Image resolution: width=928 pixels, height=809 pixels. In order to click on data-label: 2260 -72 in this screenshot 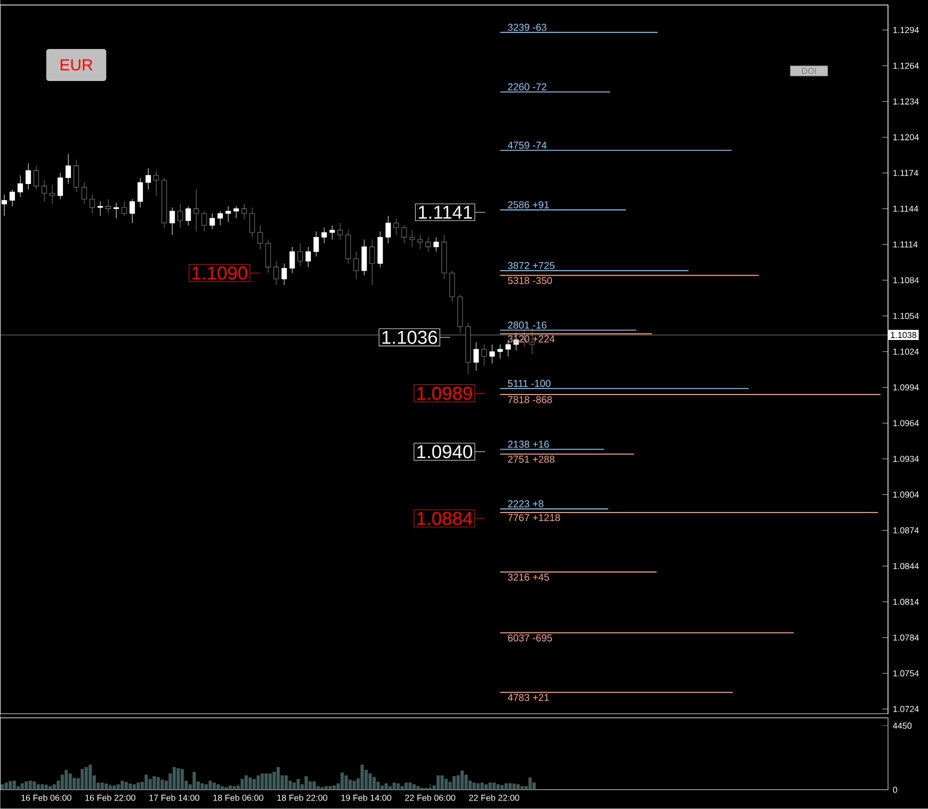, I will do `click(527, 86)`.